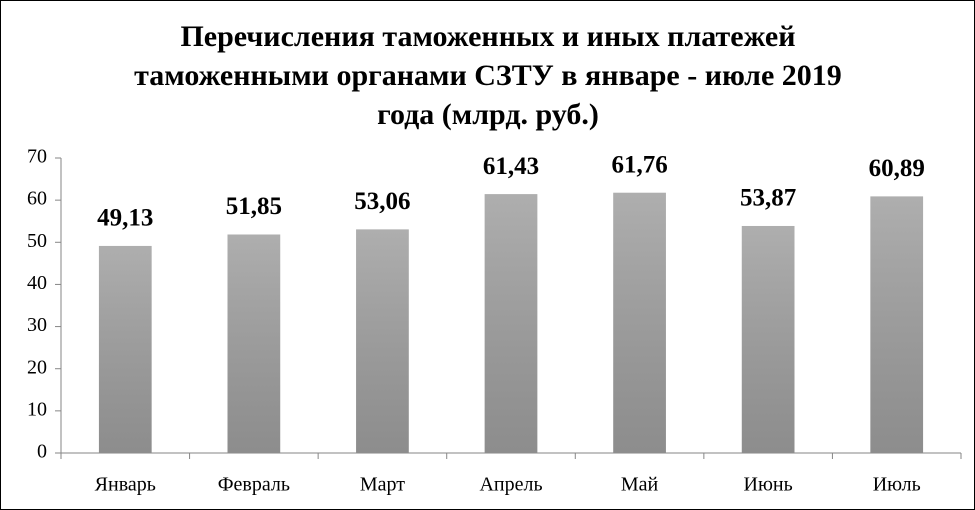 The image size is (975, 510). Describe the element at coordinates (254, 206) in the screenshot. I see `value-label: 51,85` at that location.